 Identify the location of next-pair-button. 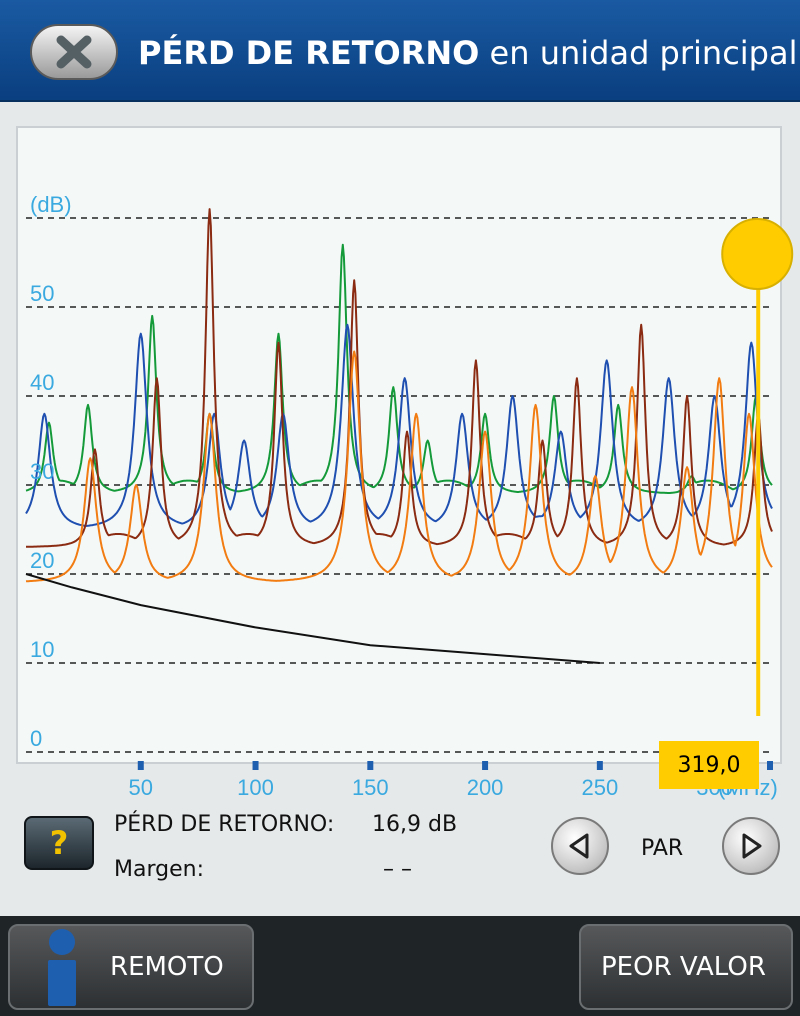
(751, 846).